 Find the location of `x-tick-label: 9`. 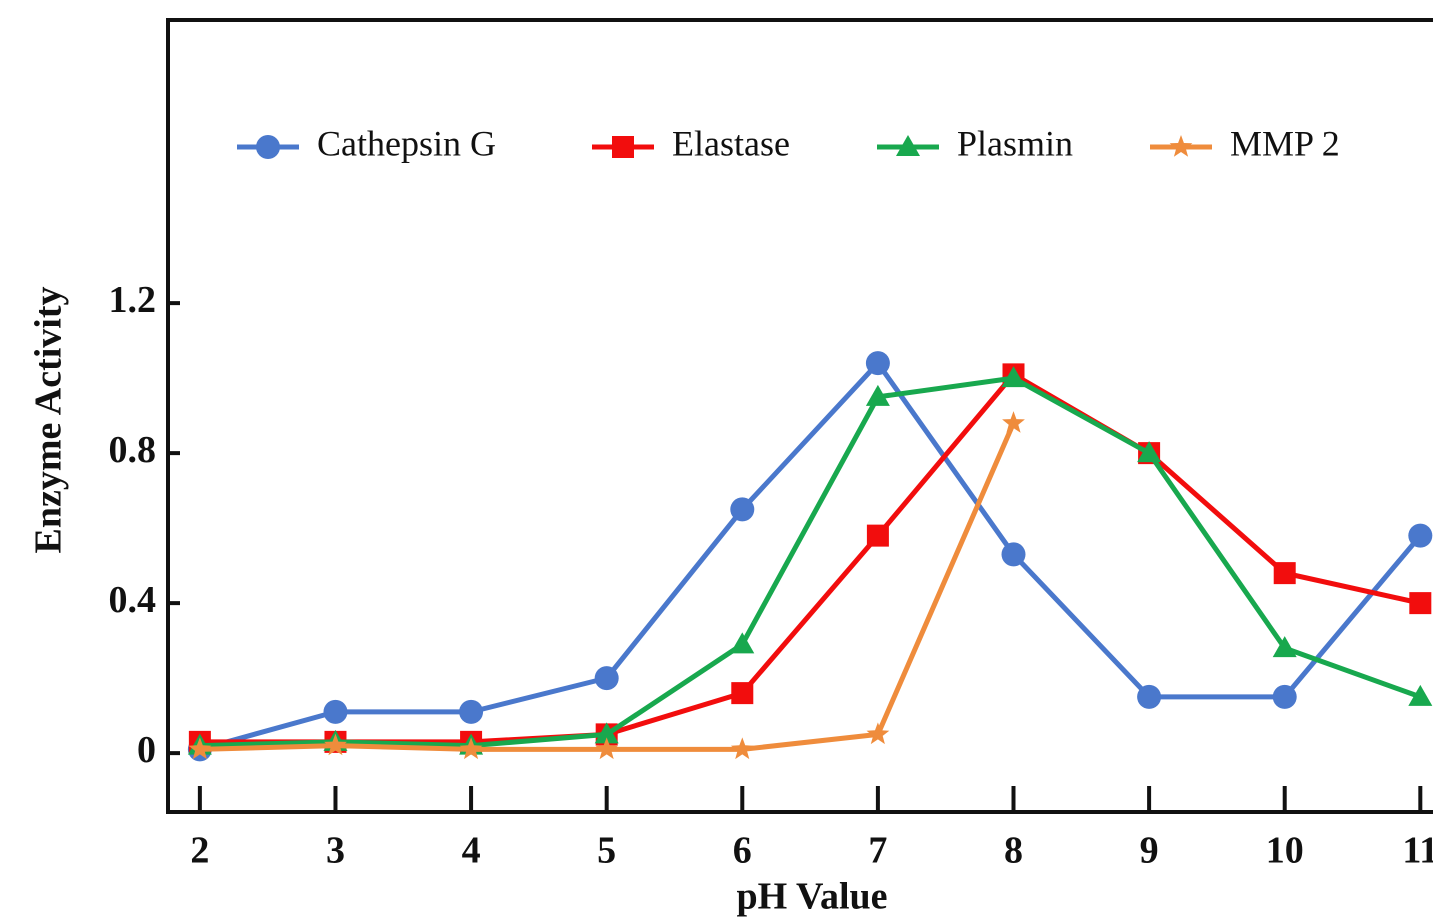

x-tick-label: 9 is located at coordinates (1149, 851).